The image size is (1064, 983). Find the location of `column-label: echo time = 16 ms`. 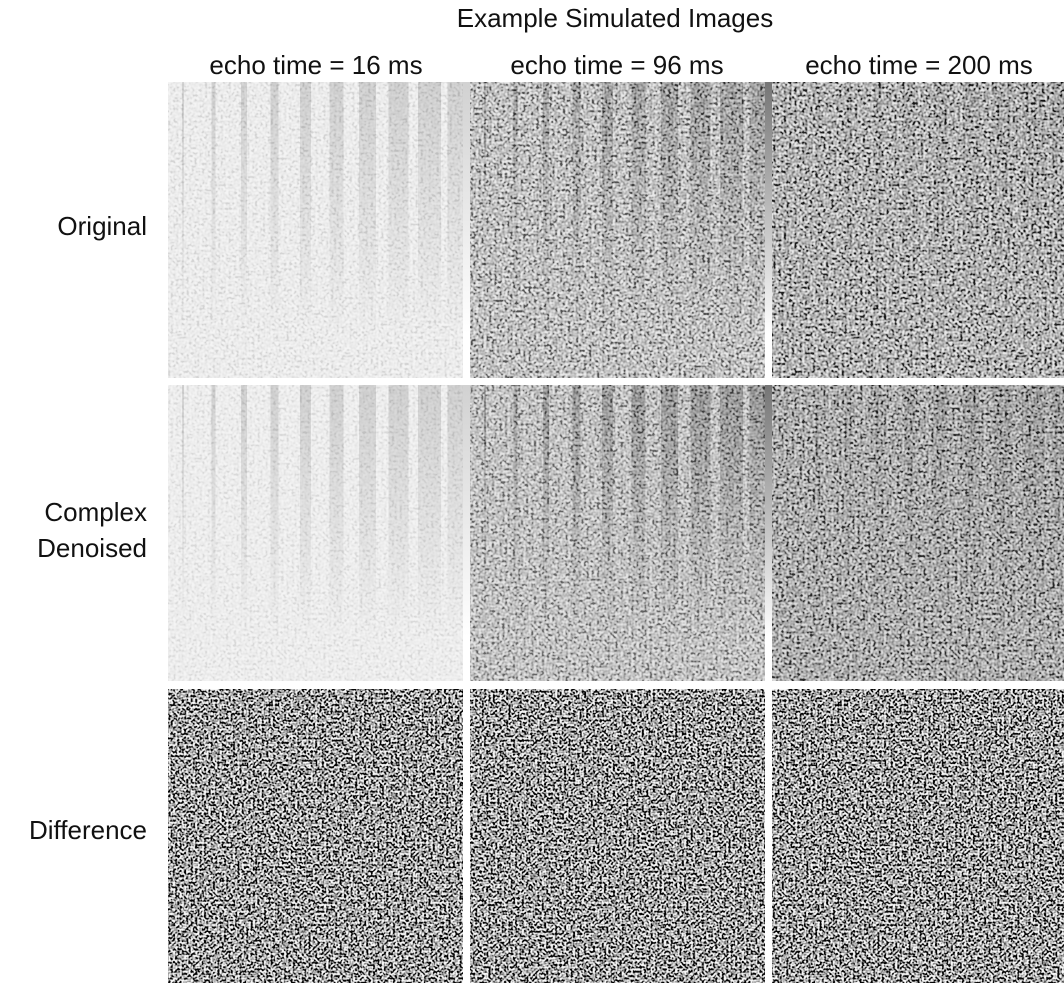

column-label: echo time = 16 ms is located at coordinates (315, 65).